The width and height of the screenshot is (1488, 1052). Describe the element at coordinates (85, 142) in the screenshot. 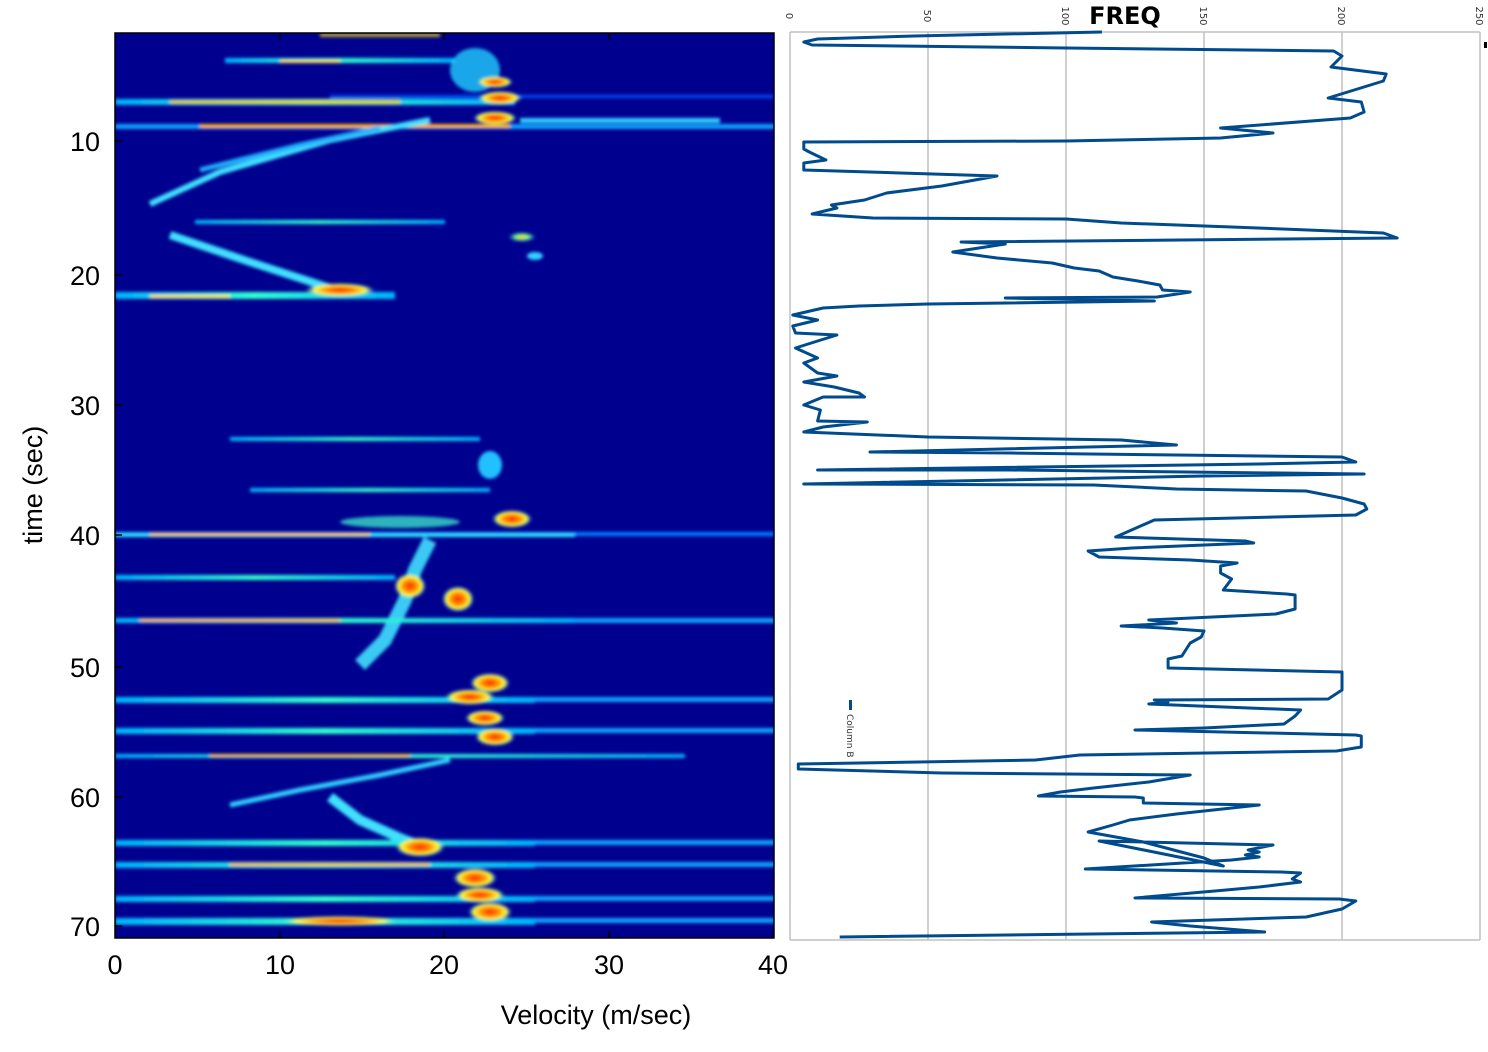

I see `y-tick-label: 10` at that location.